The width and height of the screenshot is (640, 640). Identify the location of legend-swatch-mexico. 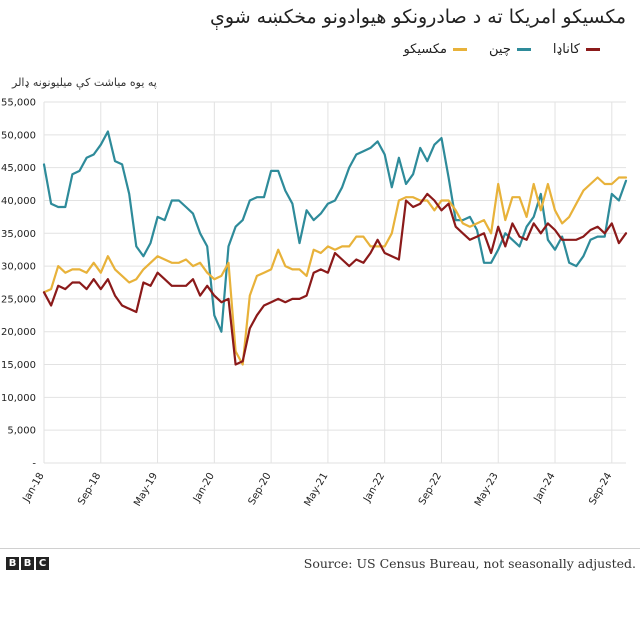
(460, 49).